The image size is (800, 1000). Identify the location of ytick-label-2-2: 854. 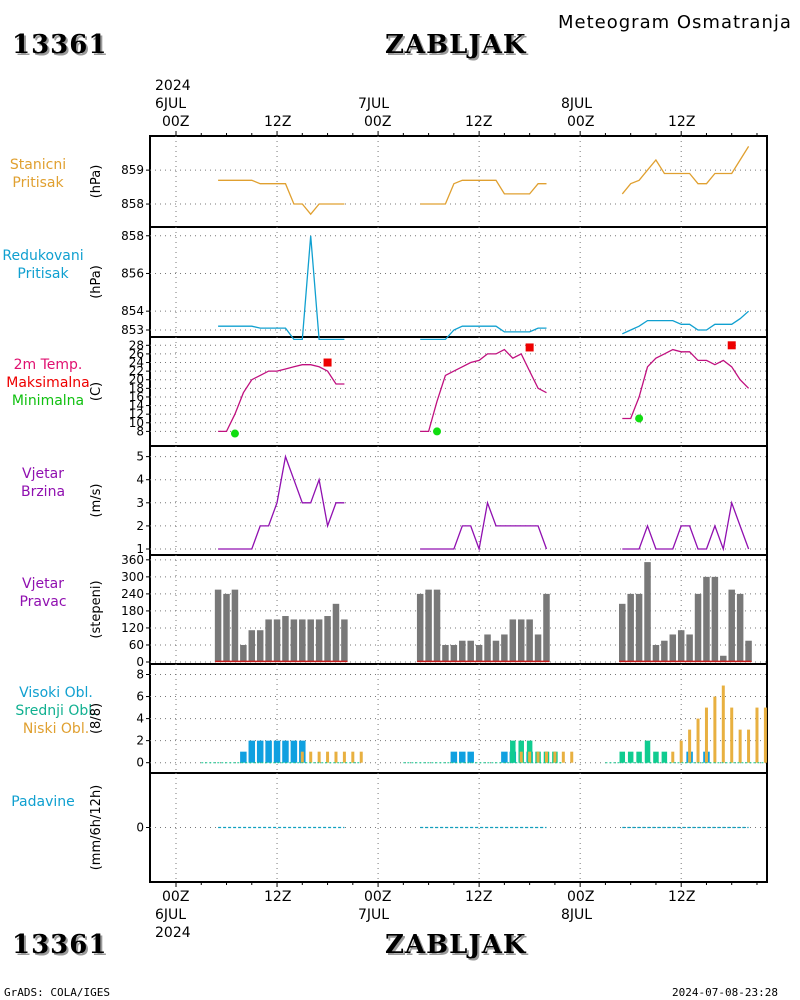
(132, 311).